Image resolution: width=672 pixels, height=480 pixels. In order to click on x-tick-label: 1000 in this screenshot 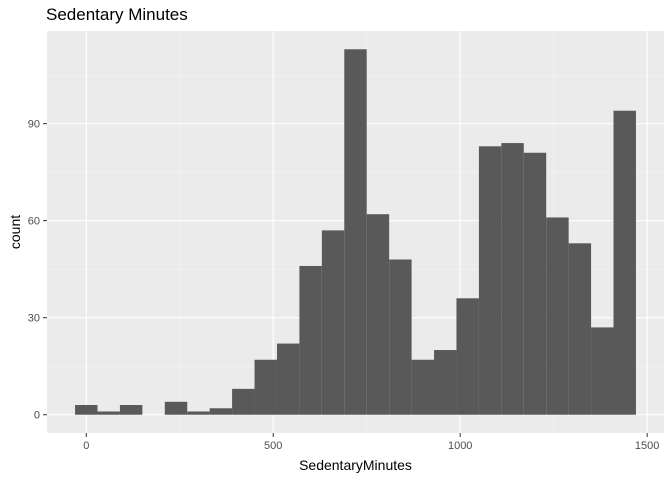, I will do `click(460, 446)`.